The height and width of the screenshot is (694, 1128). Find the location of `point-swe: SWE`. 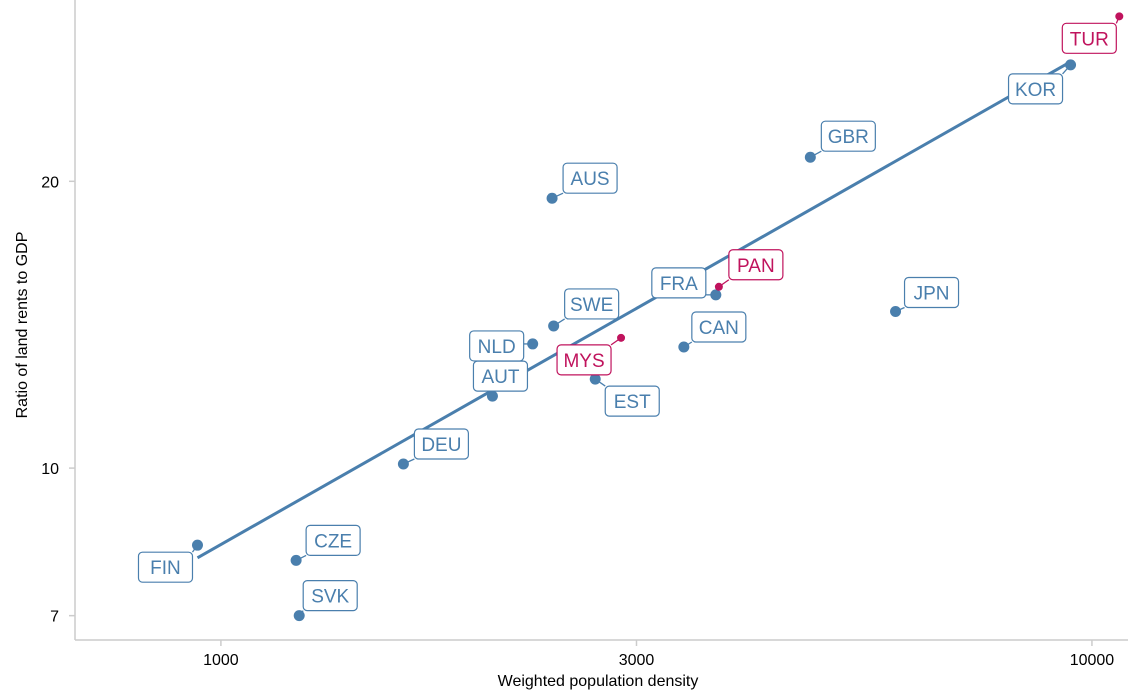

point-swe: SWE is located at coordinates (584, 310).